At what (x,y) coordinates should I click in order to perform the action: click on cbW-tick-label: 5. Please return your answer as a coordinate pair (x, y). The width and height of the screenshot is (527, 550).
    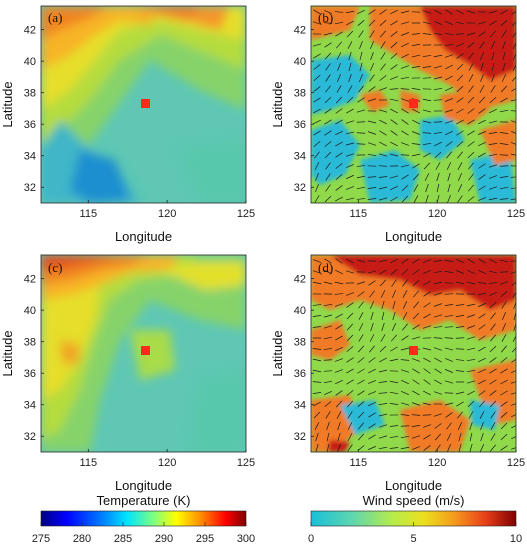
    Looking at the image, I should click on (413, 539).